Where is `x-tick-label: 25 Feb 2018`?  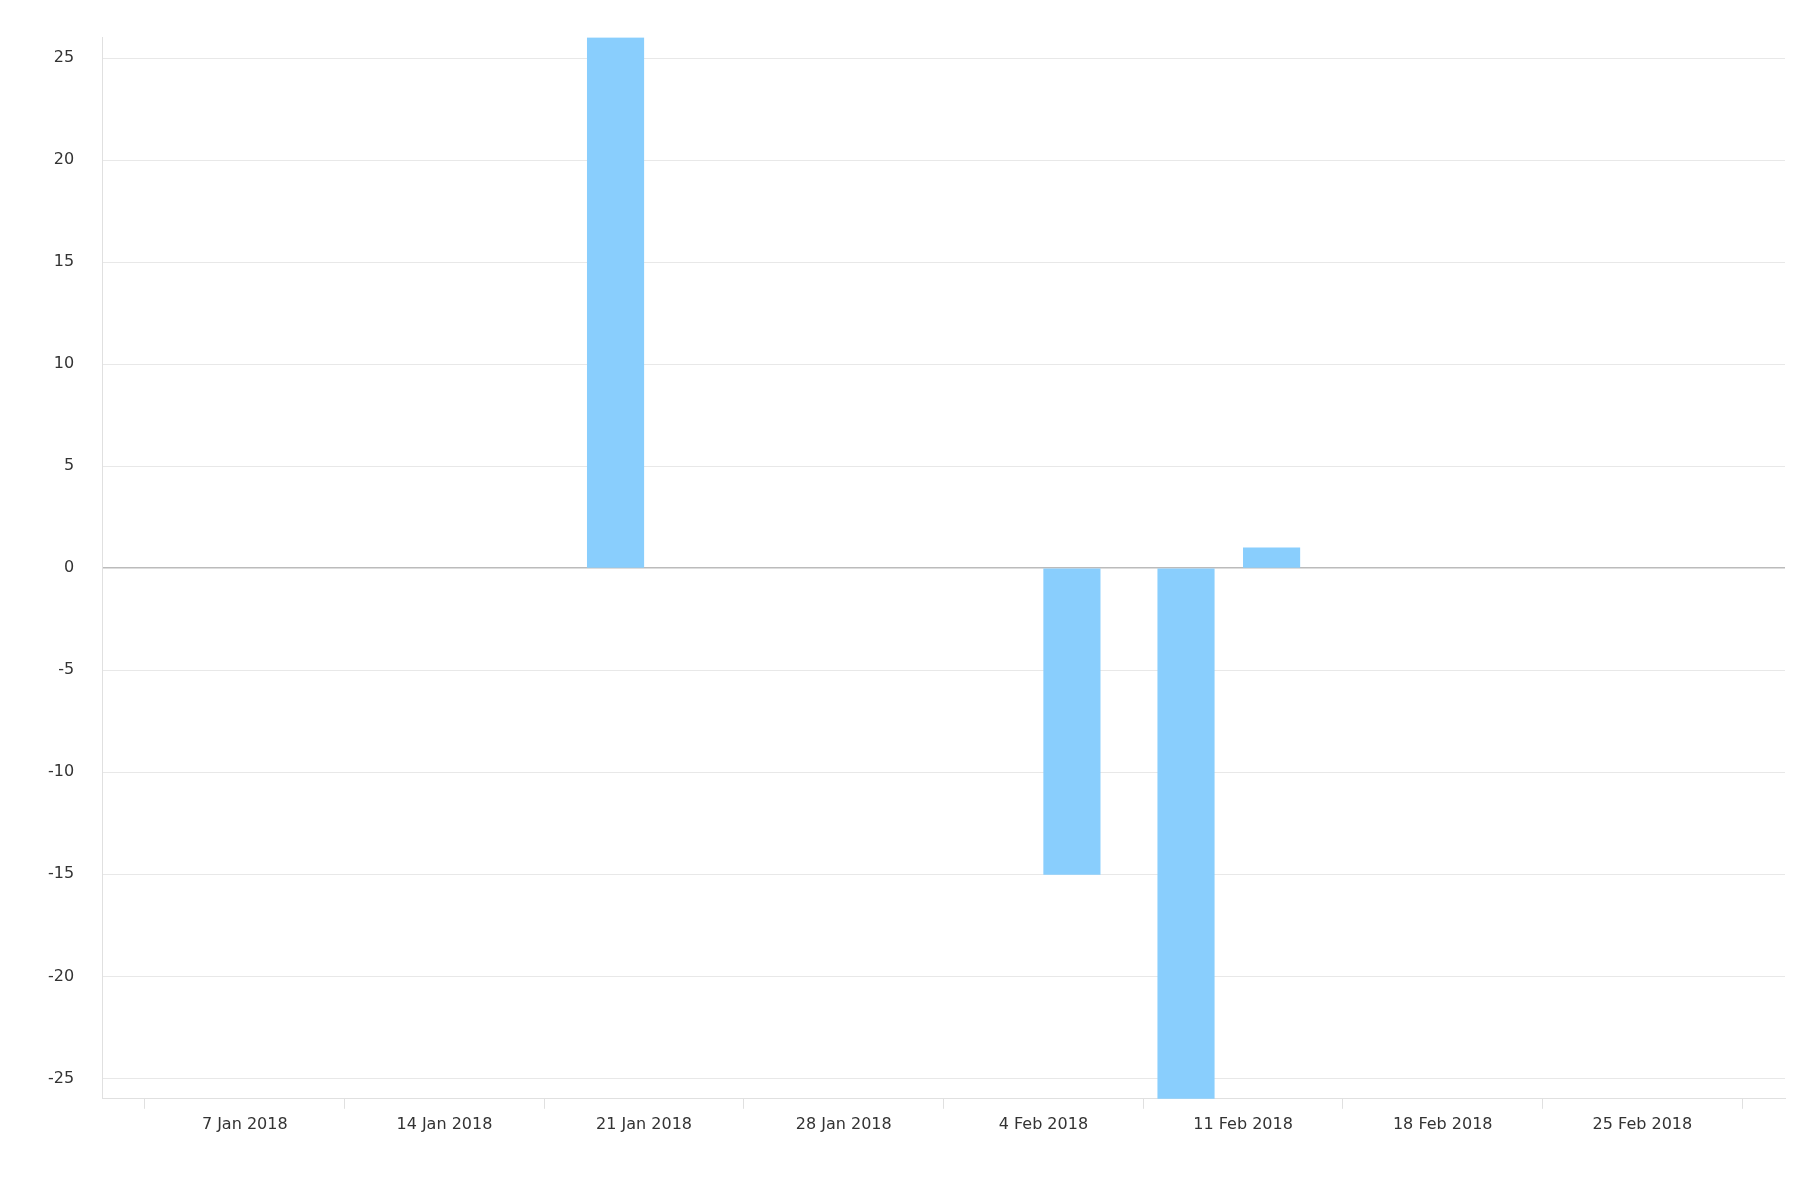 x-tick-label: 25 Feb 2018 is located at coordinates (1642, 1123).